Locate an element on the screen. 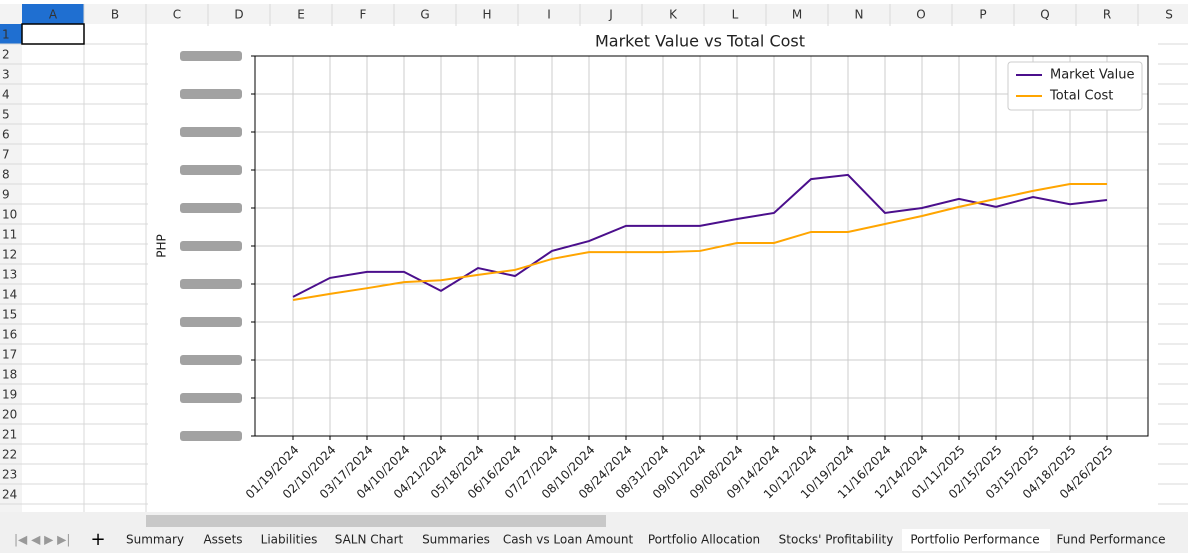 The image size is (1188, 553). row-header: 7 is located at coordinates (6, 155).